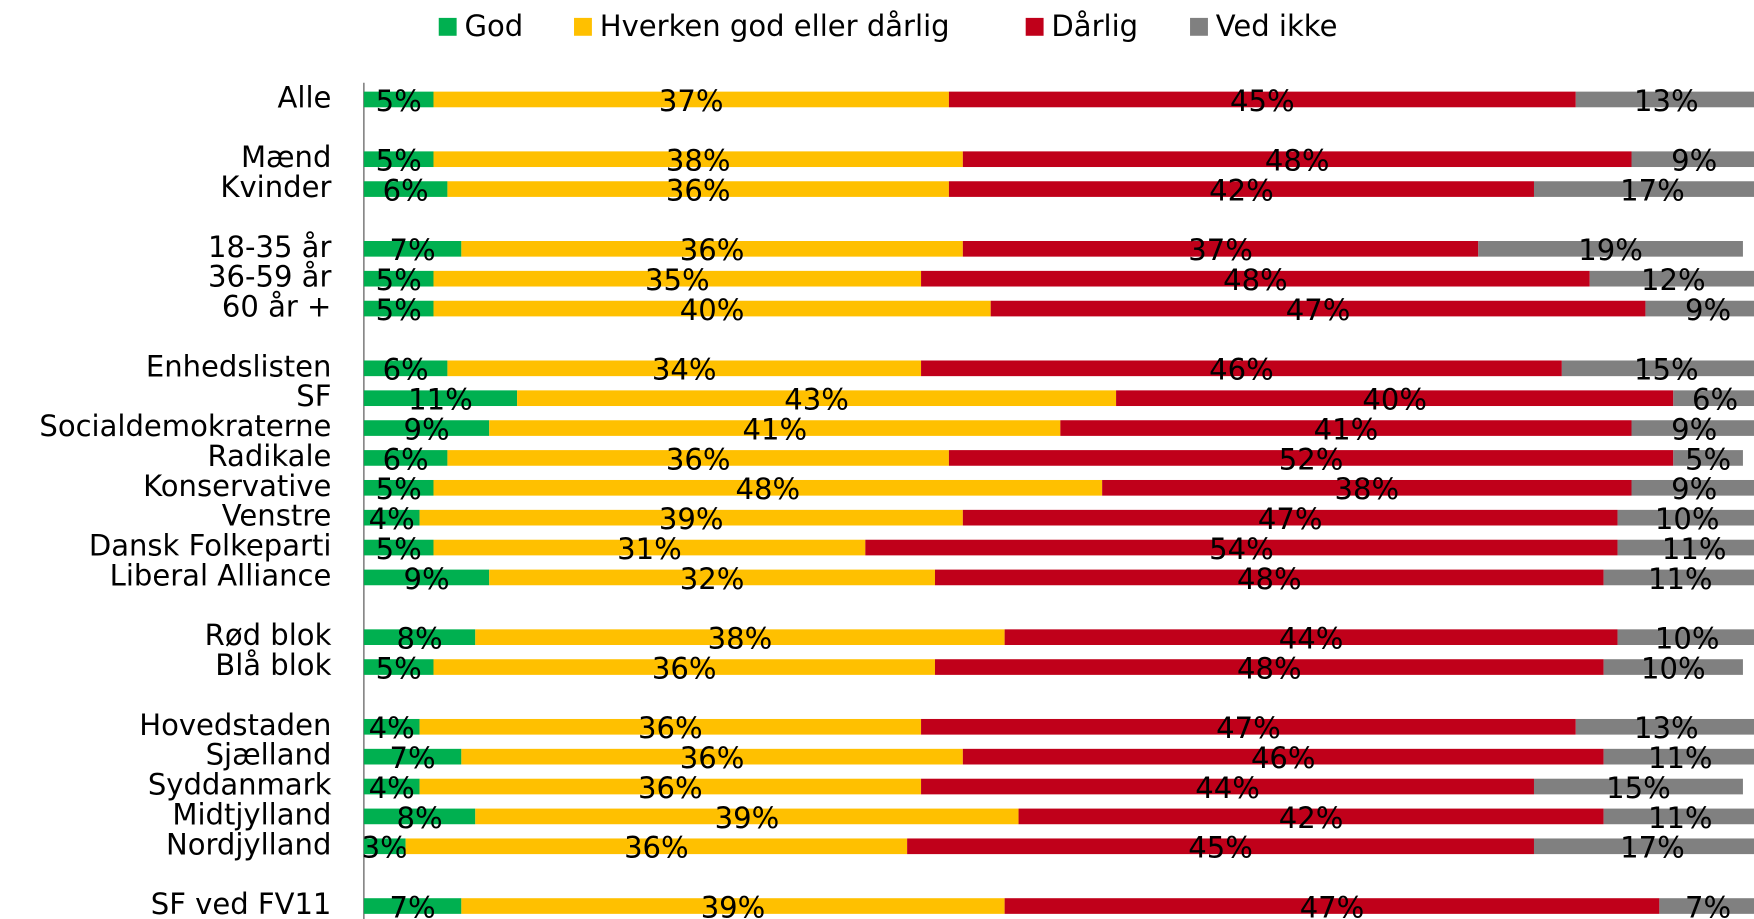 The image size is (1754, 919). I want to click on y-tick-label: 18-35 år, so click(269, 247).